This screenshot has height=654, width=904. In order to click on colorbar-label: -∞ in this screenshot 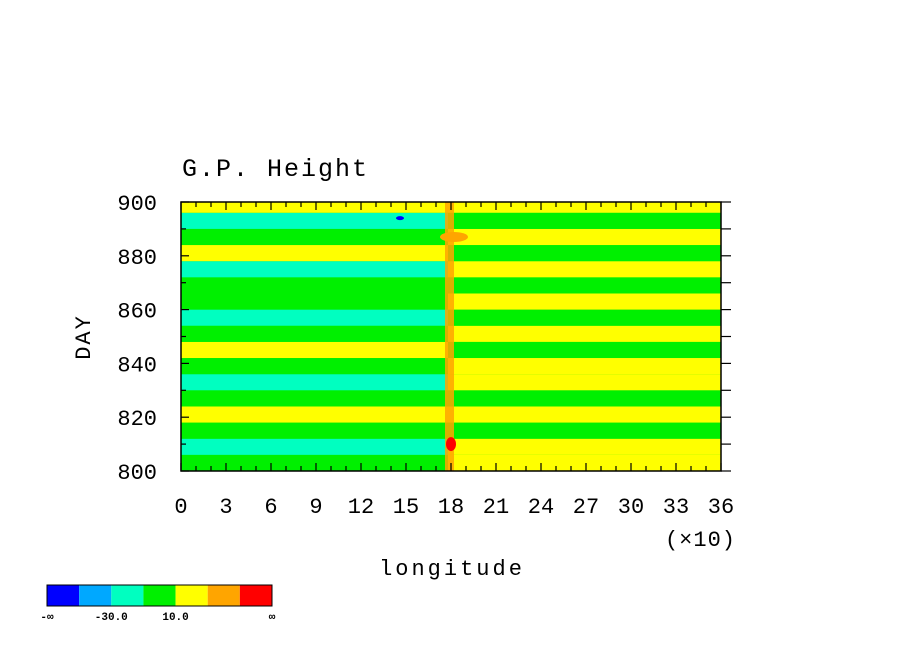, I will do `click(47, 618)`.